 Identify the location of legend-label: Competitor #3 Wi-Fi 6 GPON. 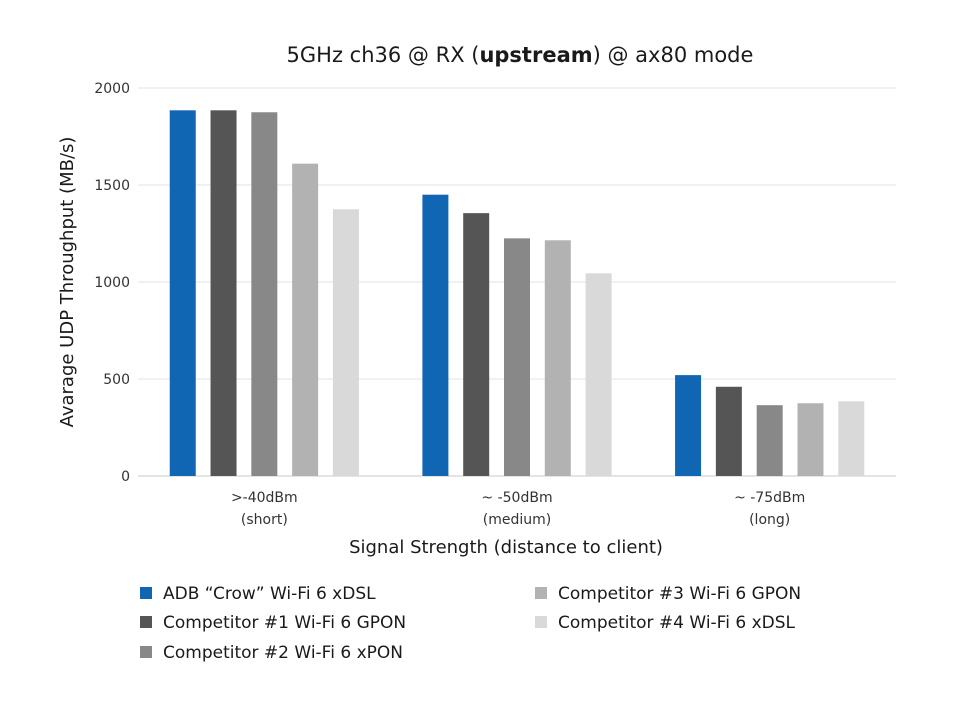
(679, 594).